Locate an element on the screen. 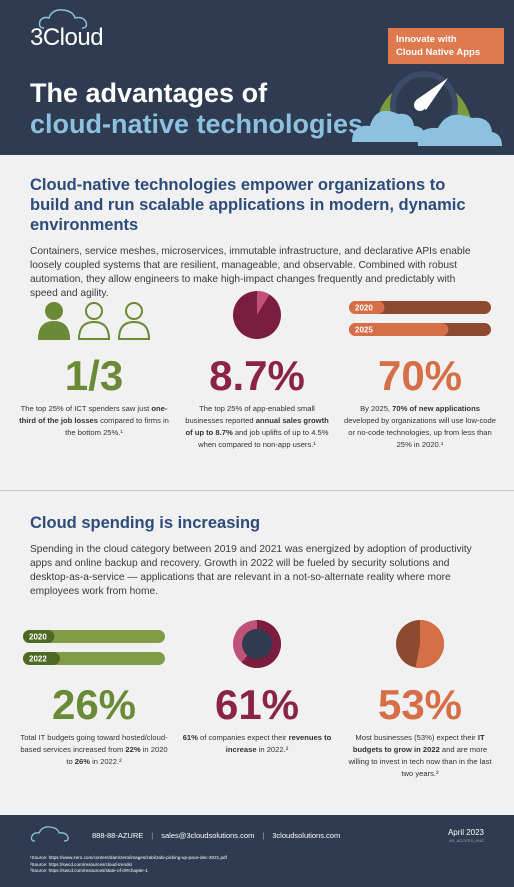  text-run: of companies expect their is located at coordinates (243, 737).